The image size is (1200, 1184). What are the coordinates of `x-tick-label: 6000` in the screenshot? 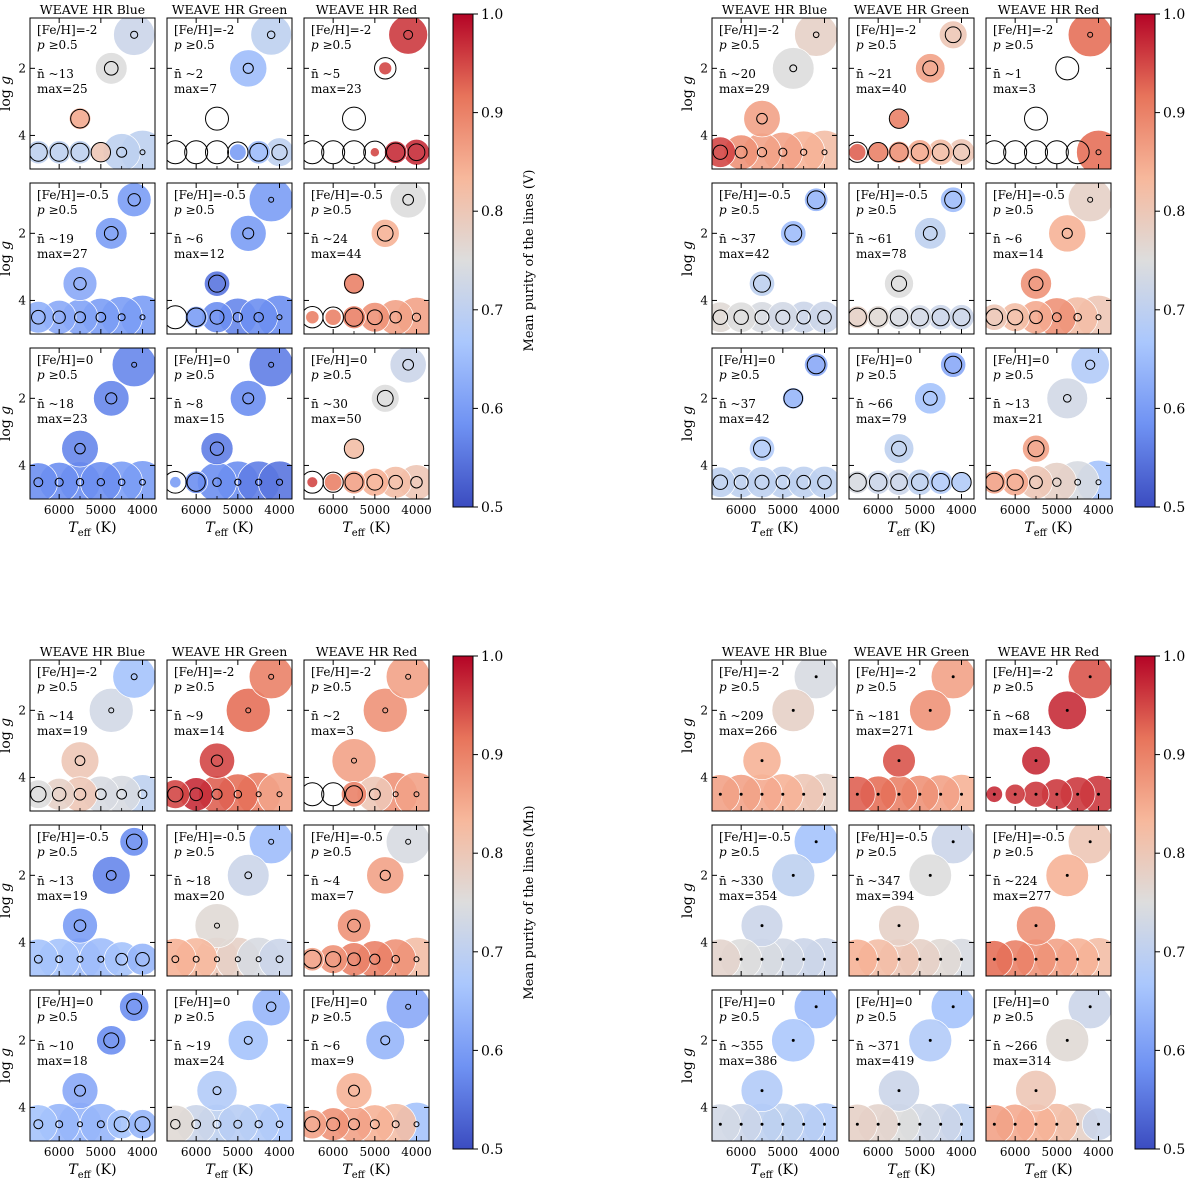 It's located at (196, 1152).